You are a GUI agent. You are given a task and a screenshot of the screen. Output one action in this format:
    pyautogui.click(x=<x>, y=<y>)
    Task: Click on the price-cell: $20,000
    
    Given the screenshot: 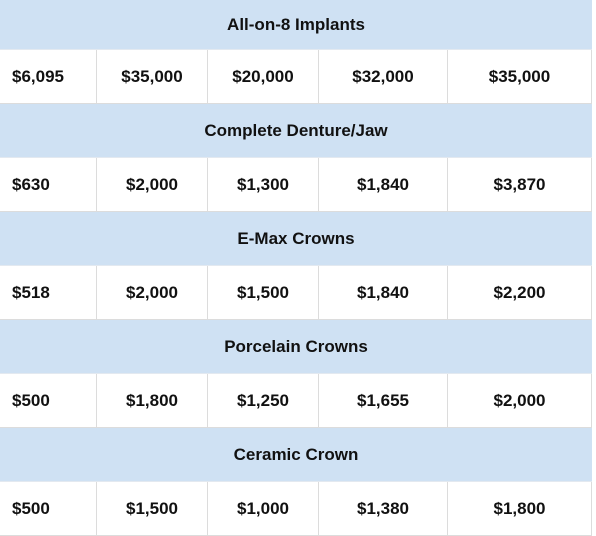 What is the action you would take?
    pyautogui.click(x=263, y=77)
    